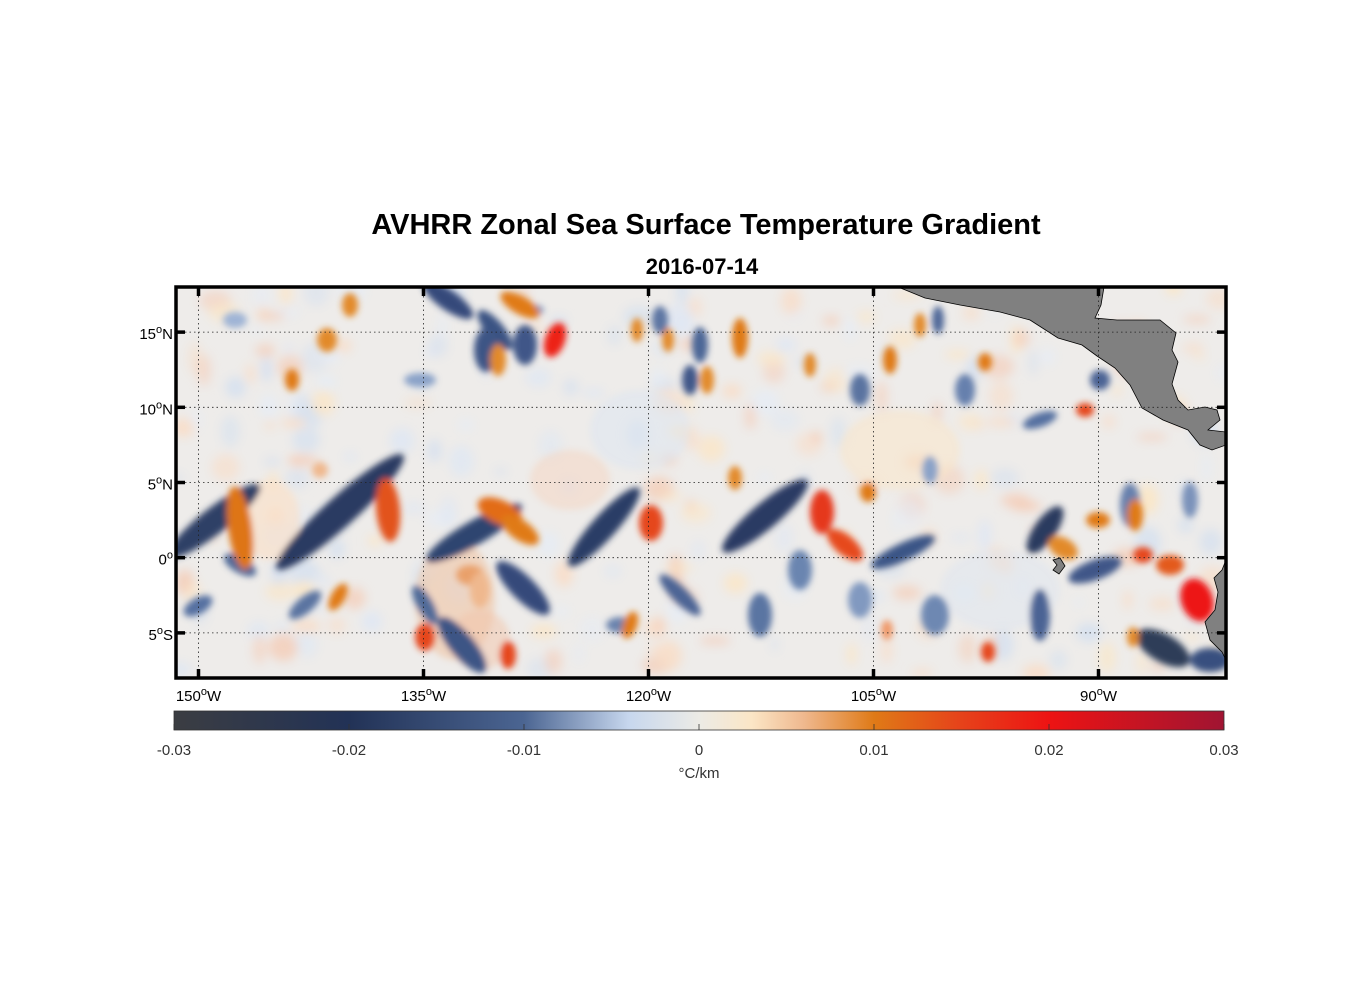 This screenshot has height=1000, width=1356. Describe the element at coordinates (1061, 369) in the screenshot. I see `central-america-land` at that location.